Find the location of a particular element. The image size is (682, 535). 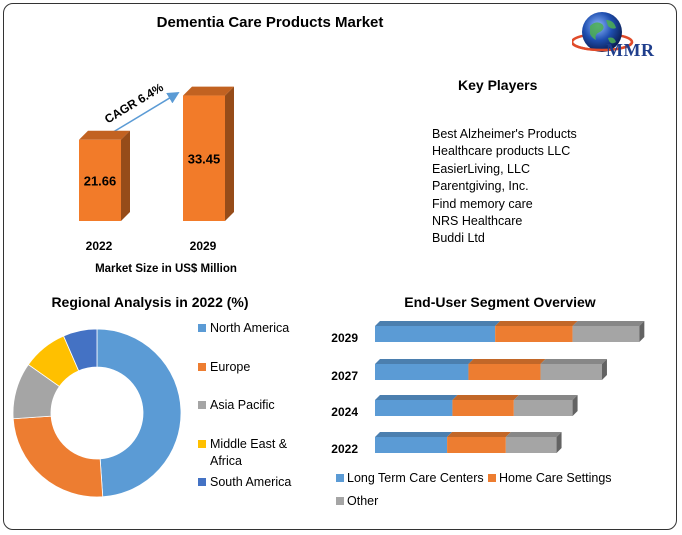

logo is located at coordinates (622, 35).